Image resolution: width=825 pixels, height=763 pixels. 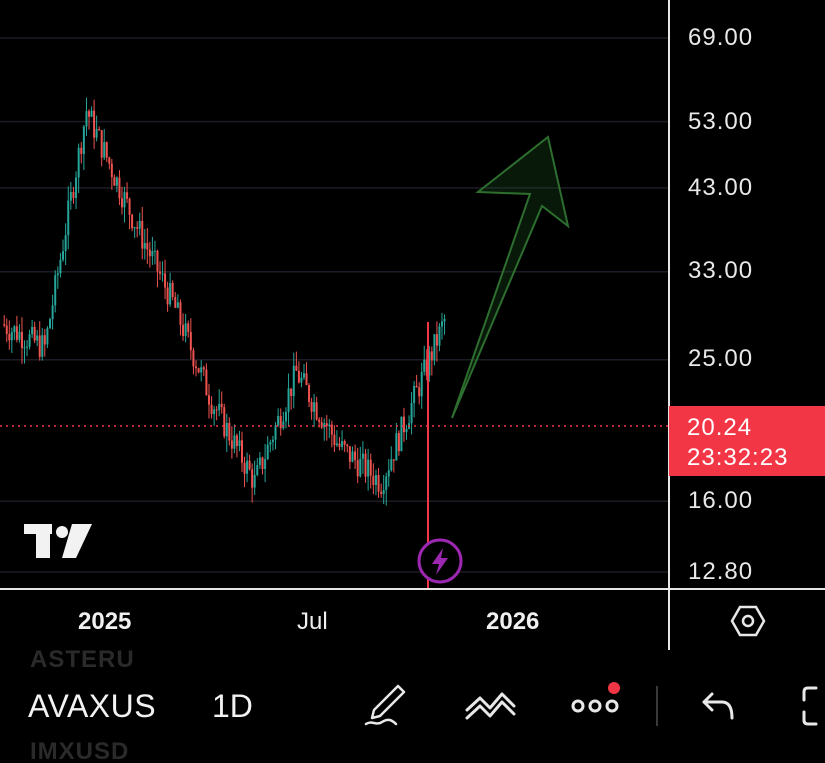 I want to click on previous-symbol: ASTERU, so click(x=82, y=659).